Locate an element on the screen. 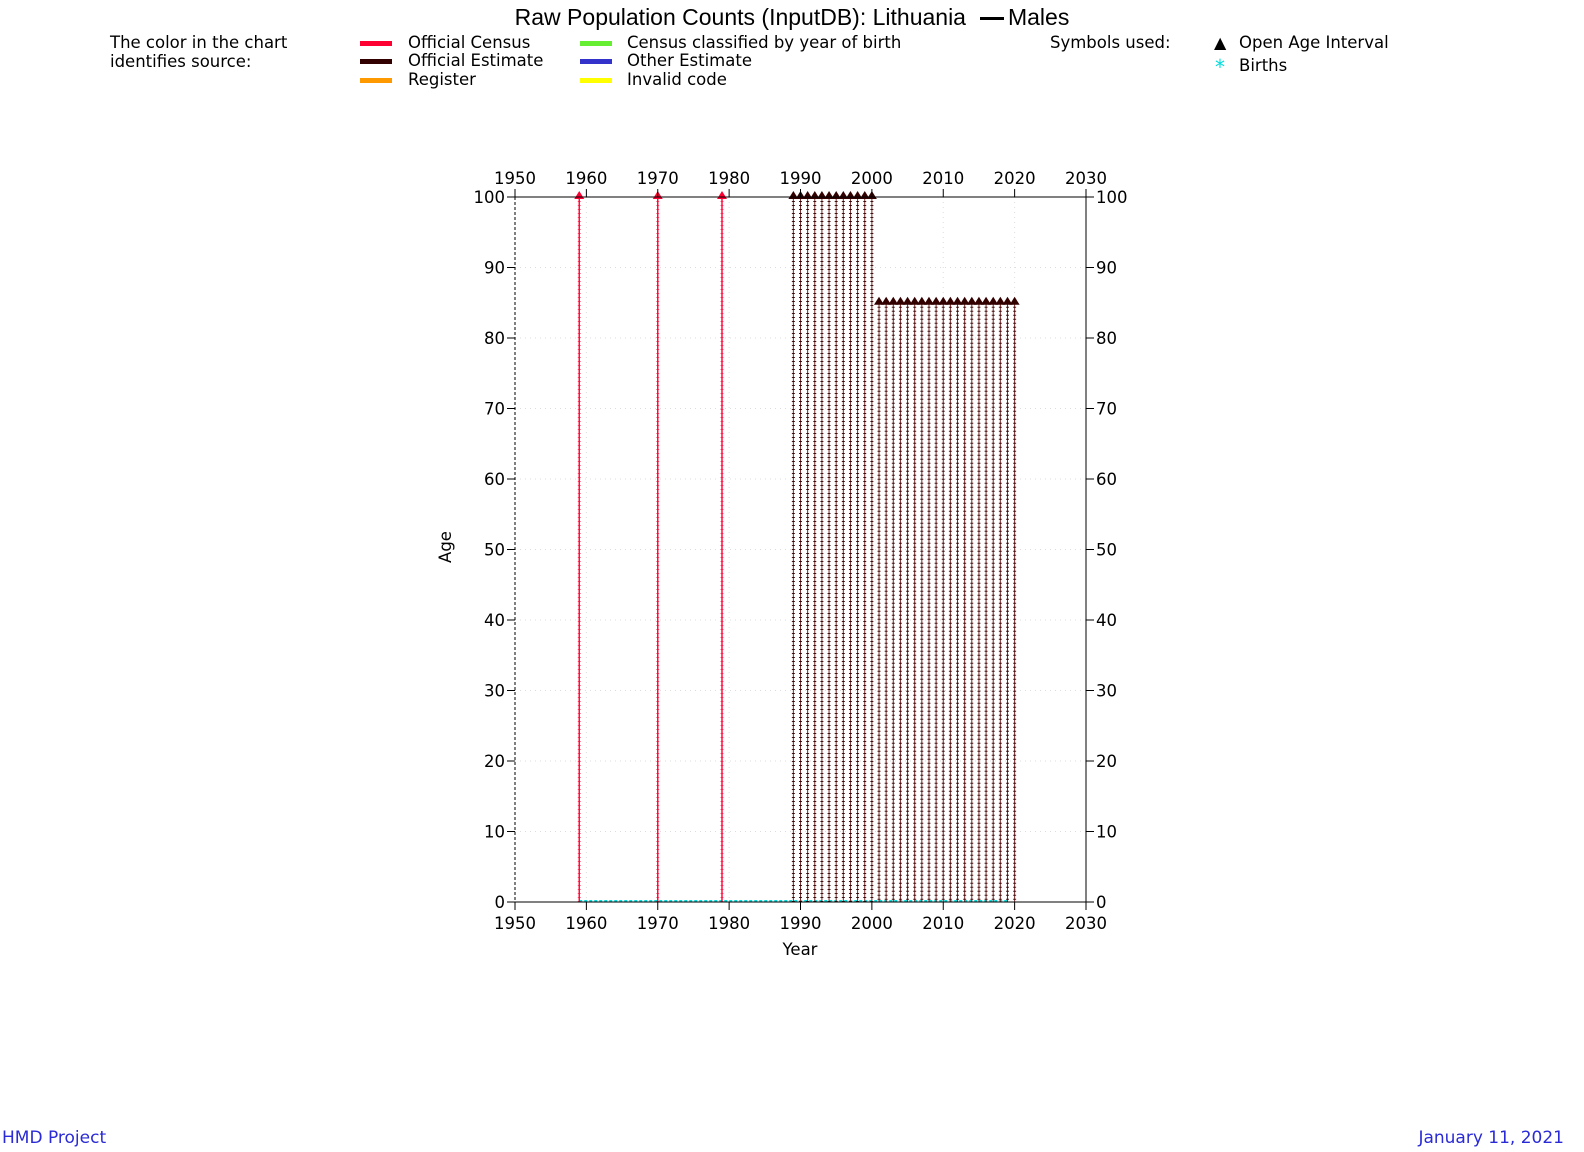  y-axis-label: Age is located at coordinates (445, 547).